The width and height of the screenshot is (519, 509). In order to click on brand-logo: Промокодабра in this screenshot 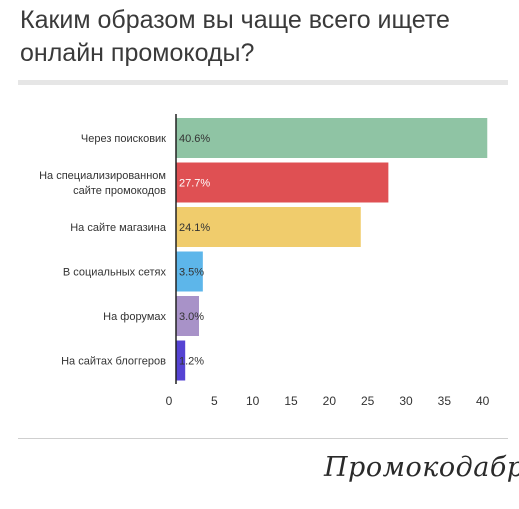, I will do `click(421, 467)`.